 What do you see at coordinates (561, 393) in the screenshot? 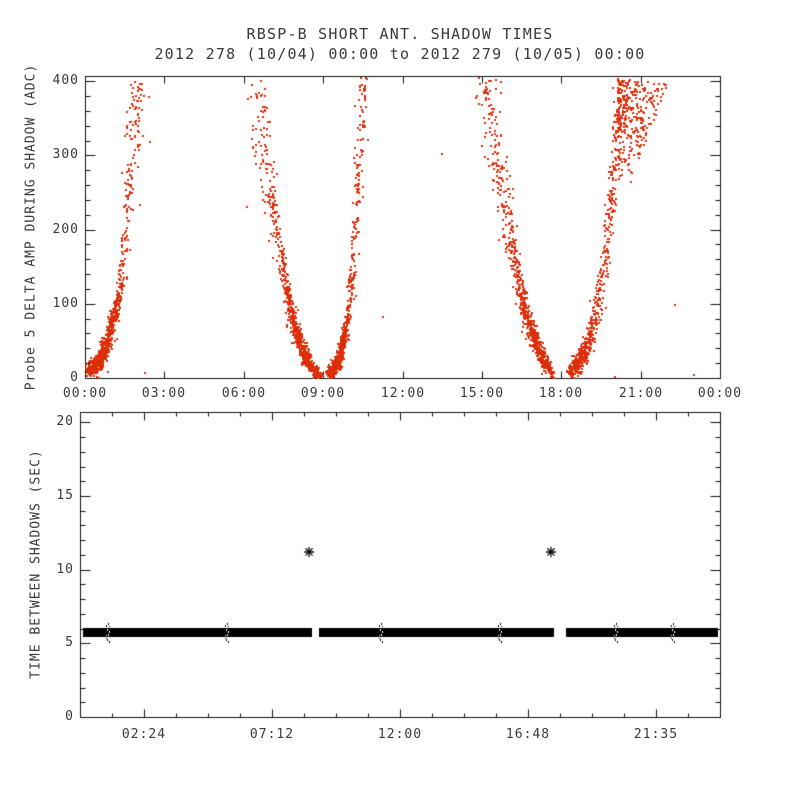
I see `top-x-tick-label: 18:00` at bounding box center [561, 393].